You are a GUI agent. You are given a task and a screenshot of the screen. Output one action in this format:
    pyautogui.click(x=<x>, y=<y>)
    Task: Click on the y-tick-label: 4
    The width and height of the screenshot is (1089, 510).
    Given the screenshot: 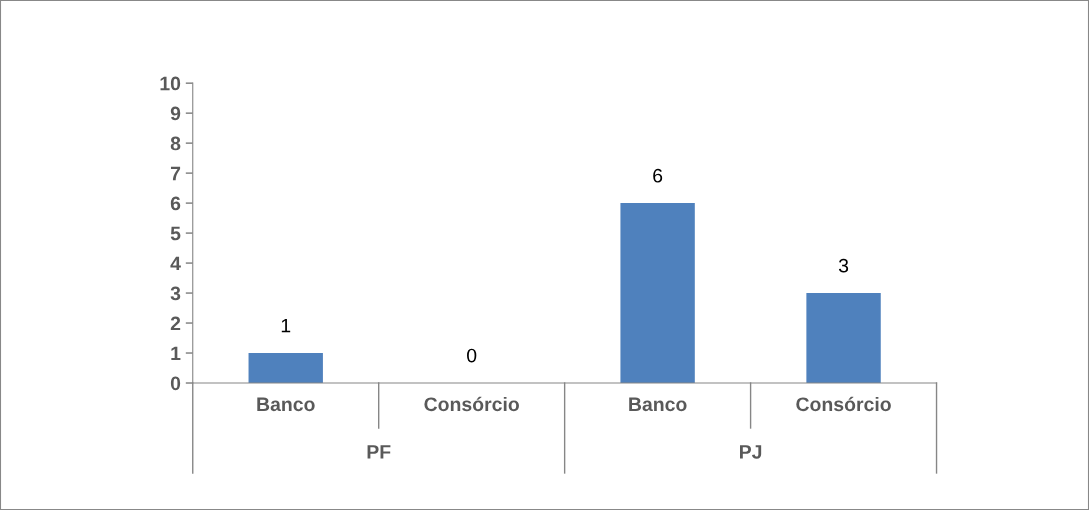 What is the action you would take?
    pyautogui.click(x=175, y=263)
    